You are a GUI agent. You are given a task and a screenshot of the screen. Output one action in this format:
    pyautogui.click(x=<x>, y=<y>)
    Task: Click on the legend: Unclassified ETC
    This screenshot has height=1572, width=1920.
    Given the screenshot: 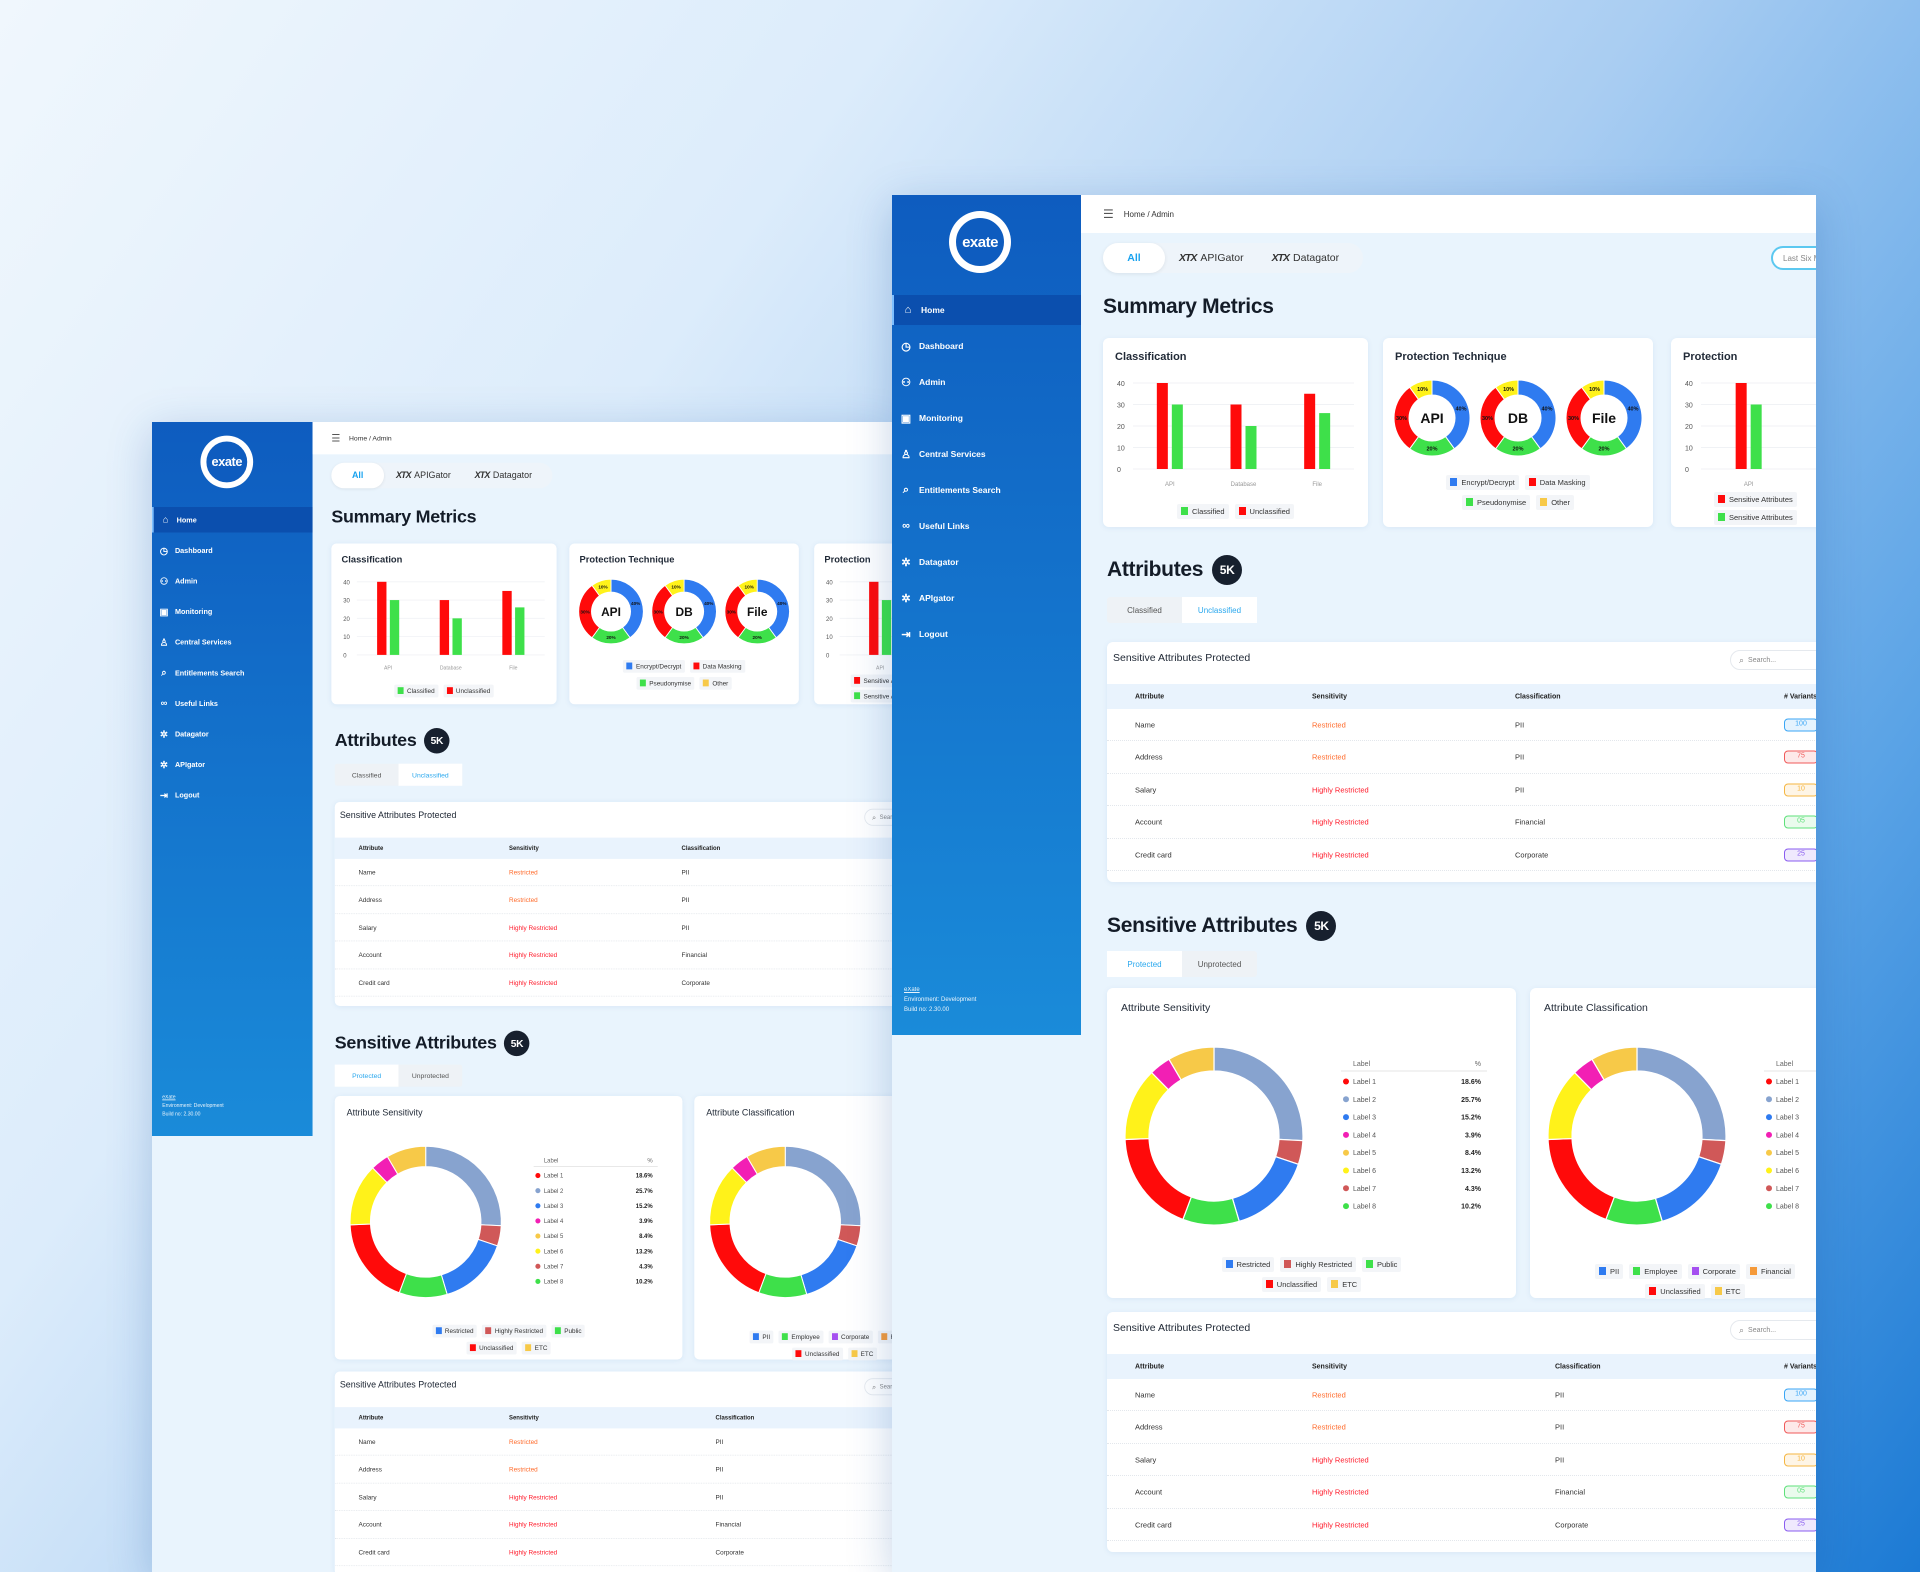 What is the action you would take?
    pyautogui.click(x=793, y=1353)
    